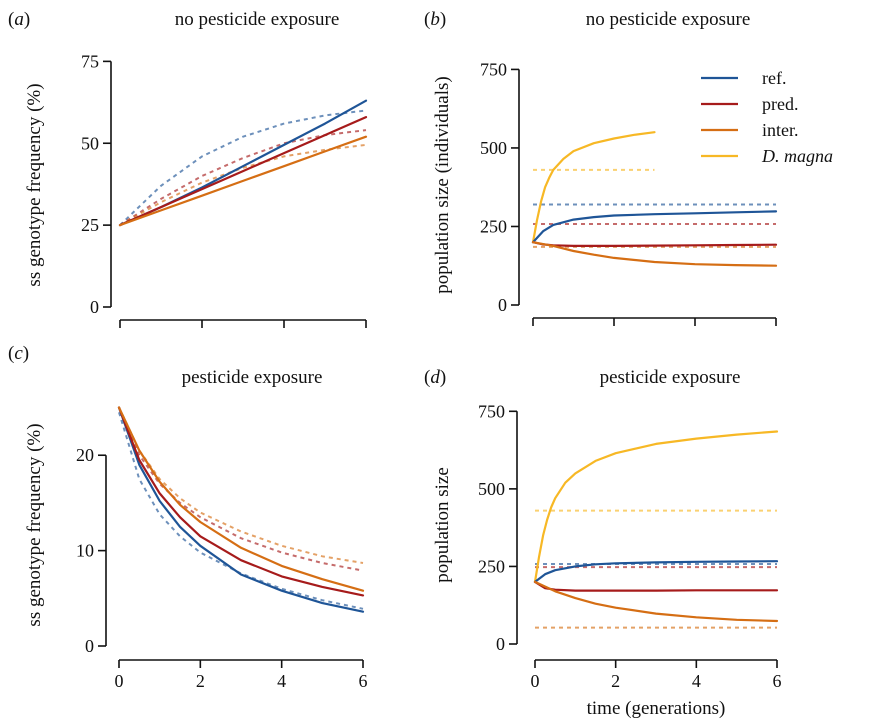 Image resolution: width=882 pixels, height=724 pixels. Describe the element at coordinates (19, 19) in the screenshot. I see `panel-label: (a)` at that location.